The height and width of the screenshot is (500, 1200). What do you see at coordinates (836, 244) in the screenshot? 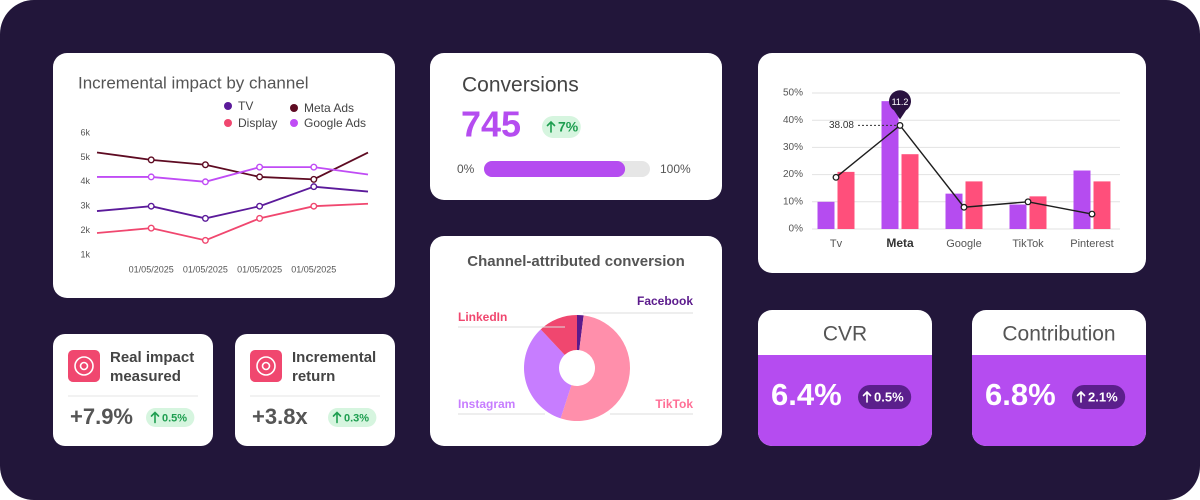
I see `x-tick-label: Tv` at bounding box center [836, 244].